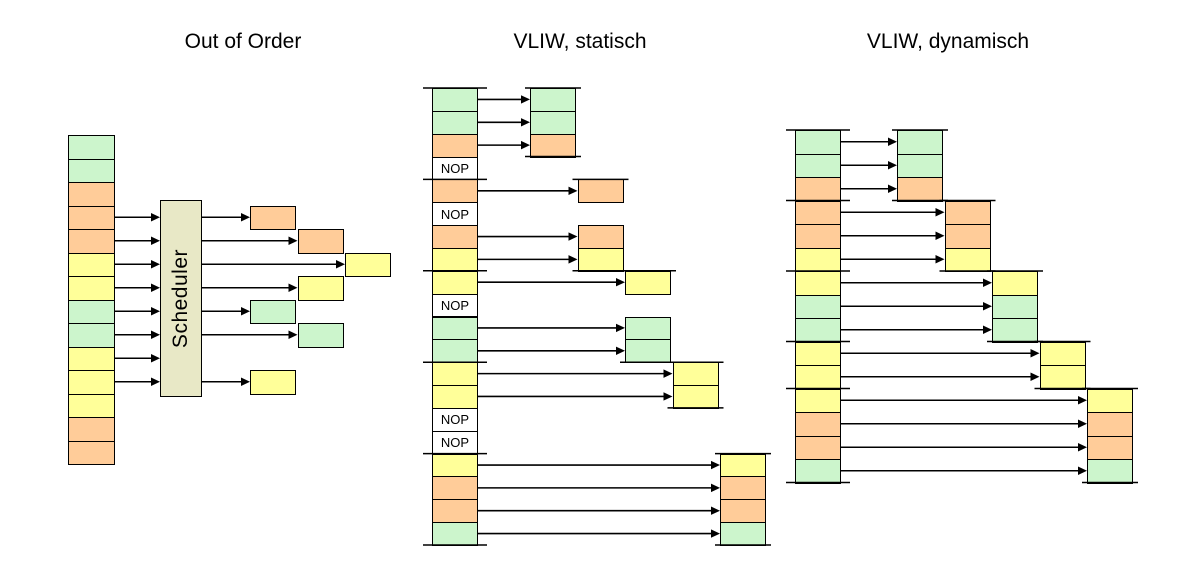 The width and height of the screenshot is (1197, 581). Describe the element at coordinates (580, 41) in the screenshot. I see `diagram-title-vliw-static: VLIW, statisch` at that location.